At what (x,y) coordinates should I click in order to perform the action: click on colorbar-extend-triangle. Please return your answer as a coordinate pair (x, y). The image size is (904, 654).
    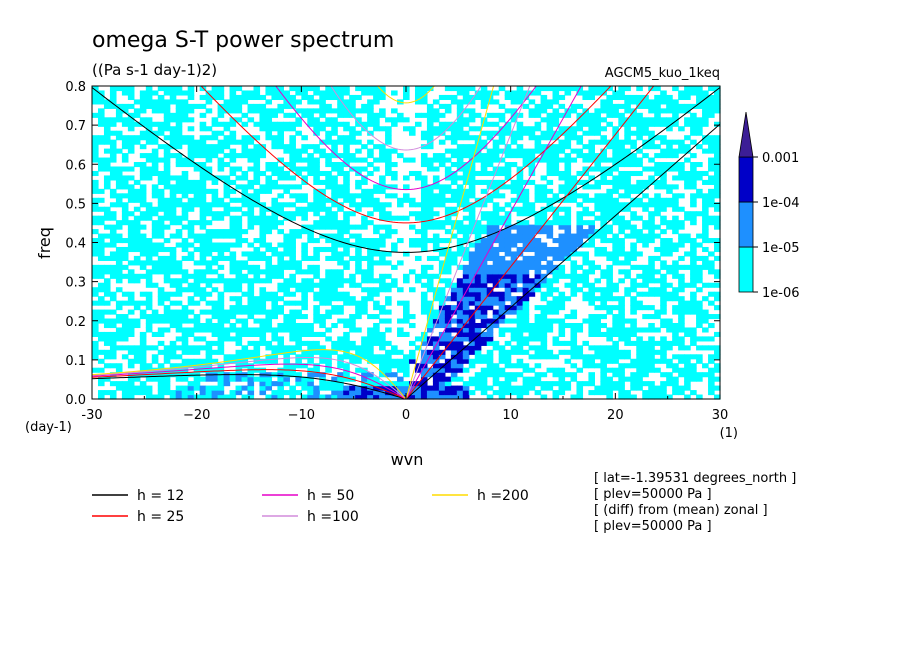
    Looking at the image, I should click on (746, 134).